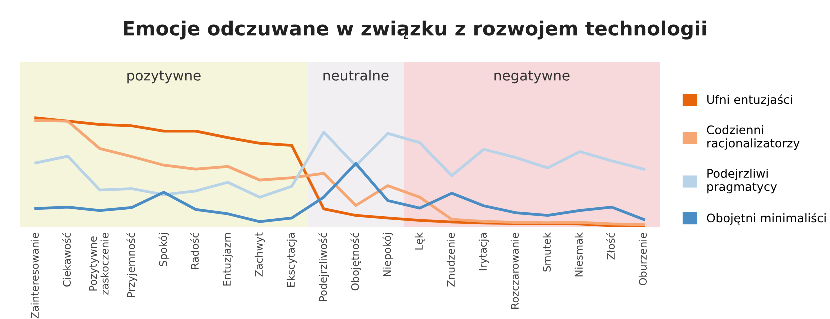  I want to click on band-label: neutralne, so click(356, 75).